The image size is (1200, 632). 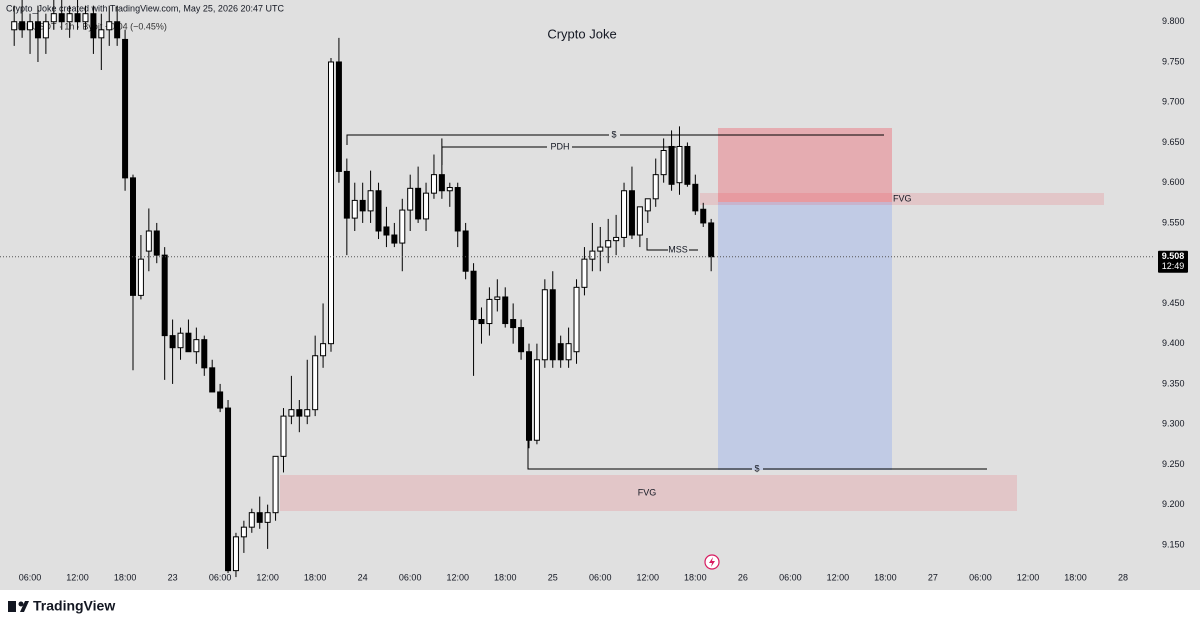 I want to click on y-tick-label: 9.650, so click(x=1173, y=142).